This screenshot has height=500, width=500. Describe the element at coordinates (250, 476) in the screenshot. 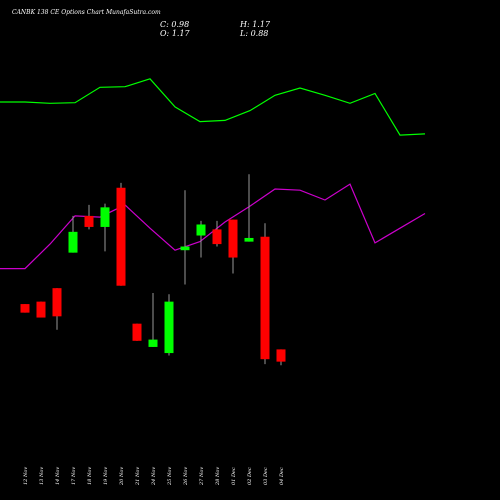

I see `x-tick-label: 02 Dec` at that location.